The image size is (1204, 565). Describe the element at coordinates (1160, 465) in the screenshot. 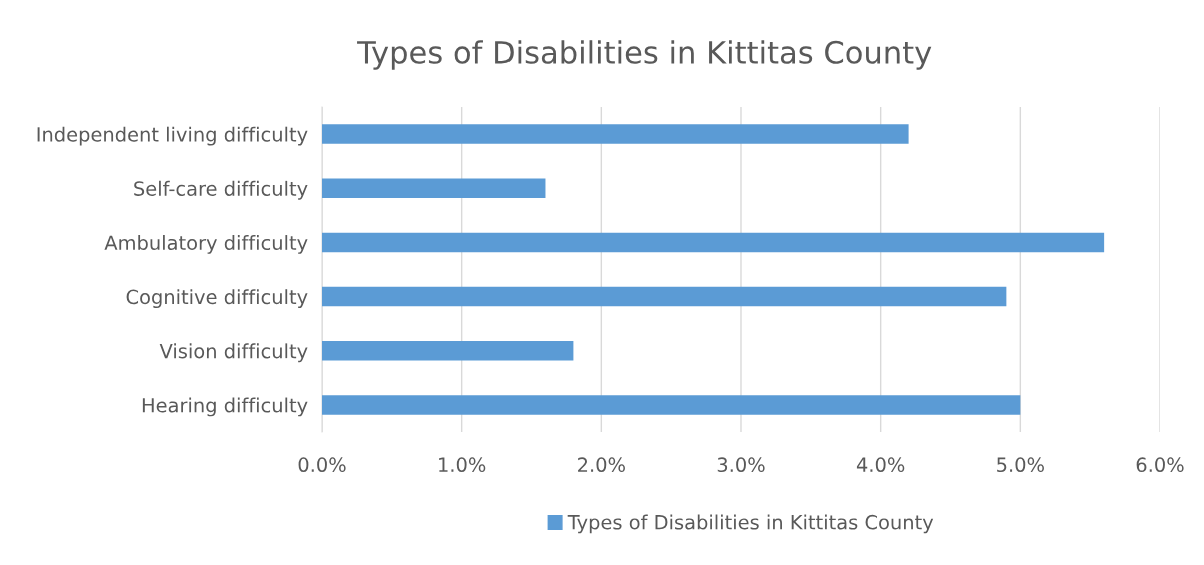

I see `x-tick-label: 6.0%` at that location.